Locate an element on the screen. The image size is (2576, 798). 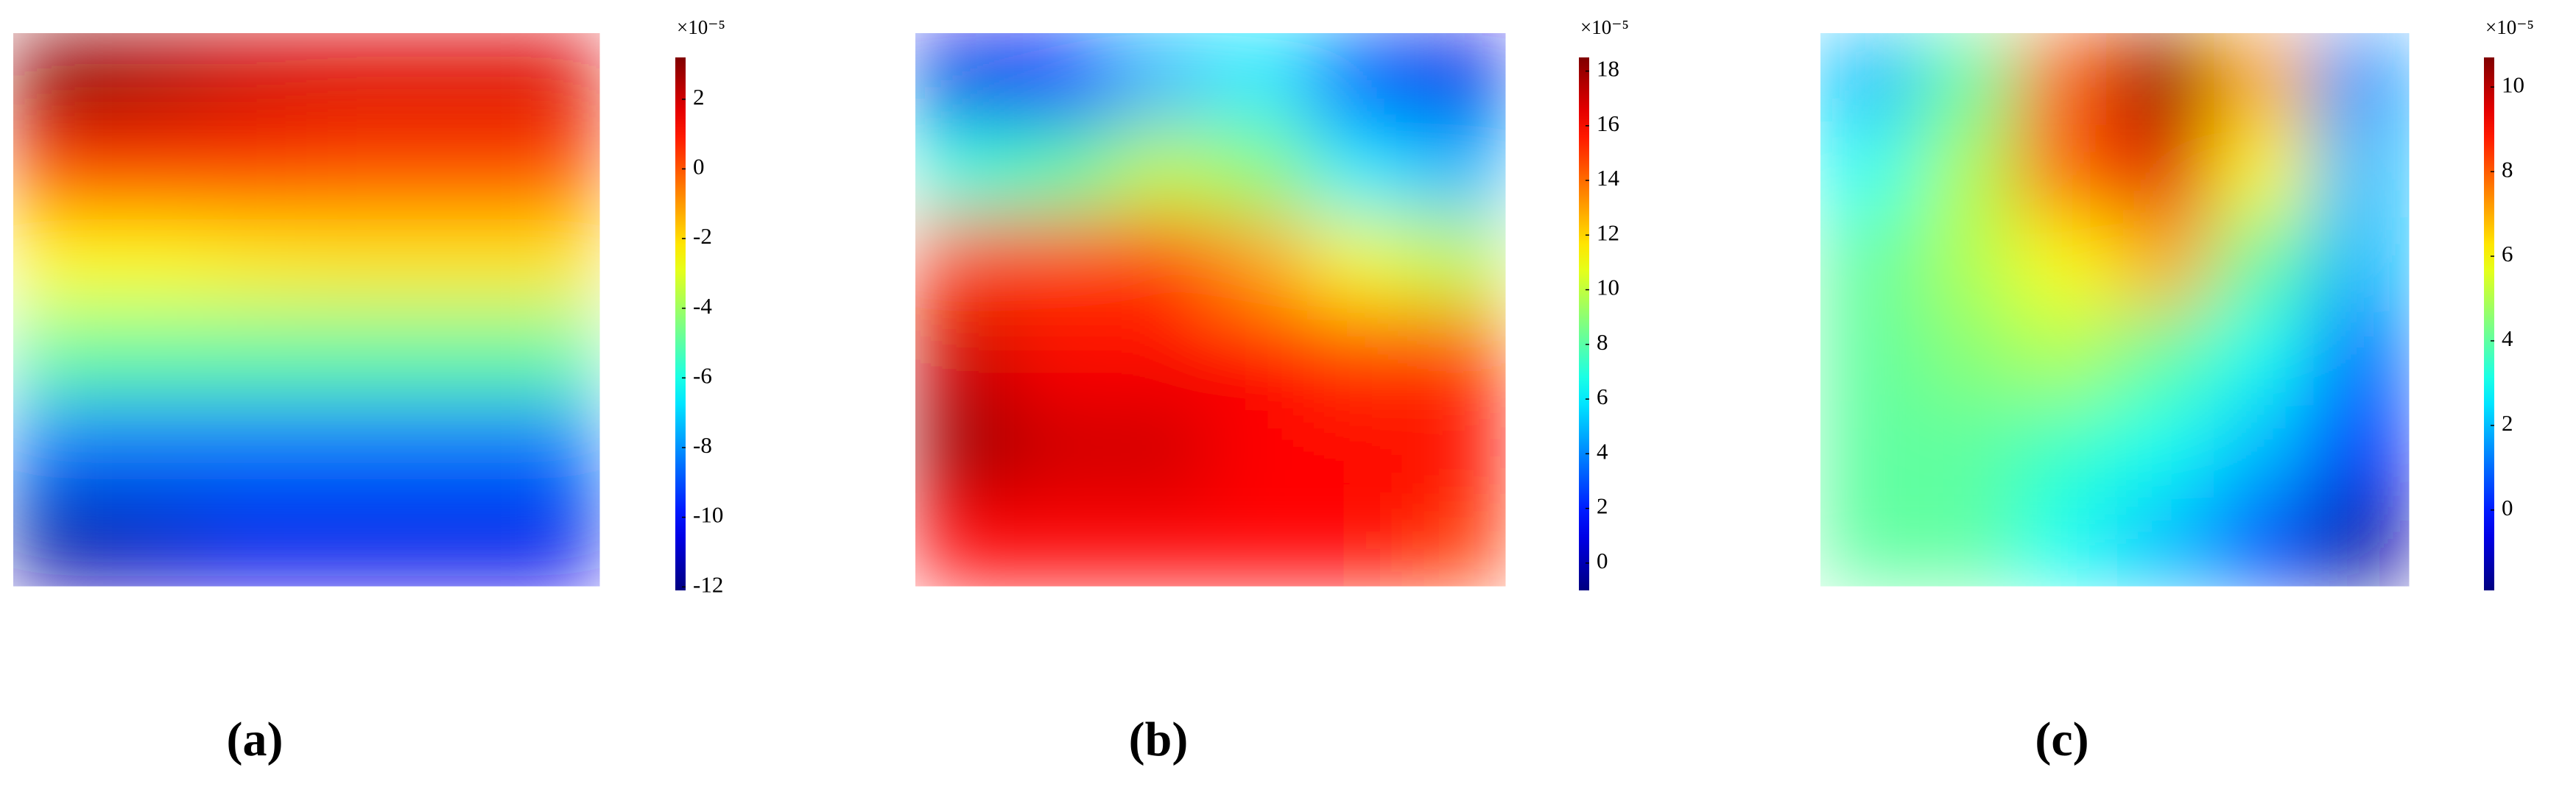
colorbar-tick-label: -4 is located at coordinates (702, 306).